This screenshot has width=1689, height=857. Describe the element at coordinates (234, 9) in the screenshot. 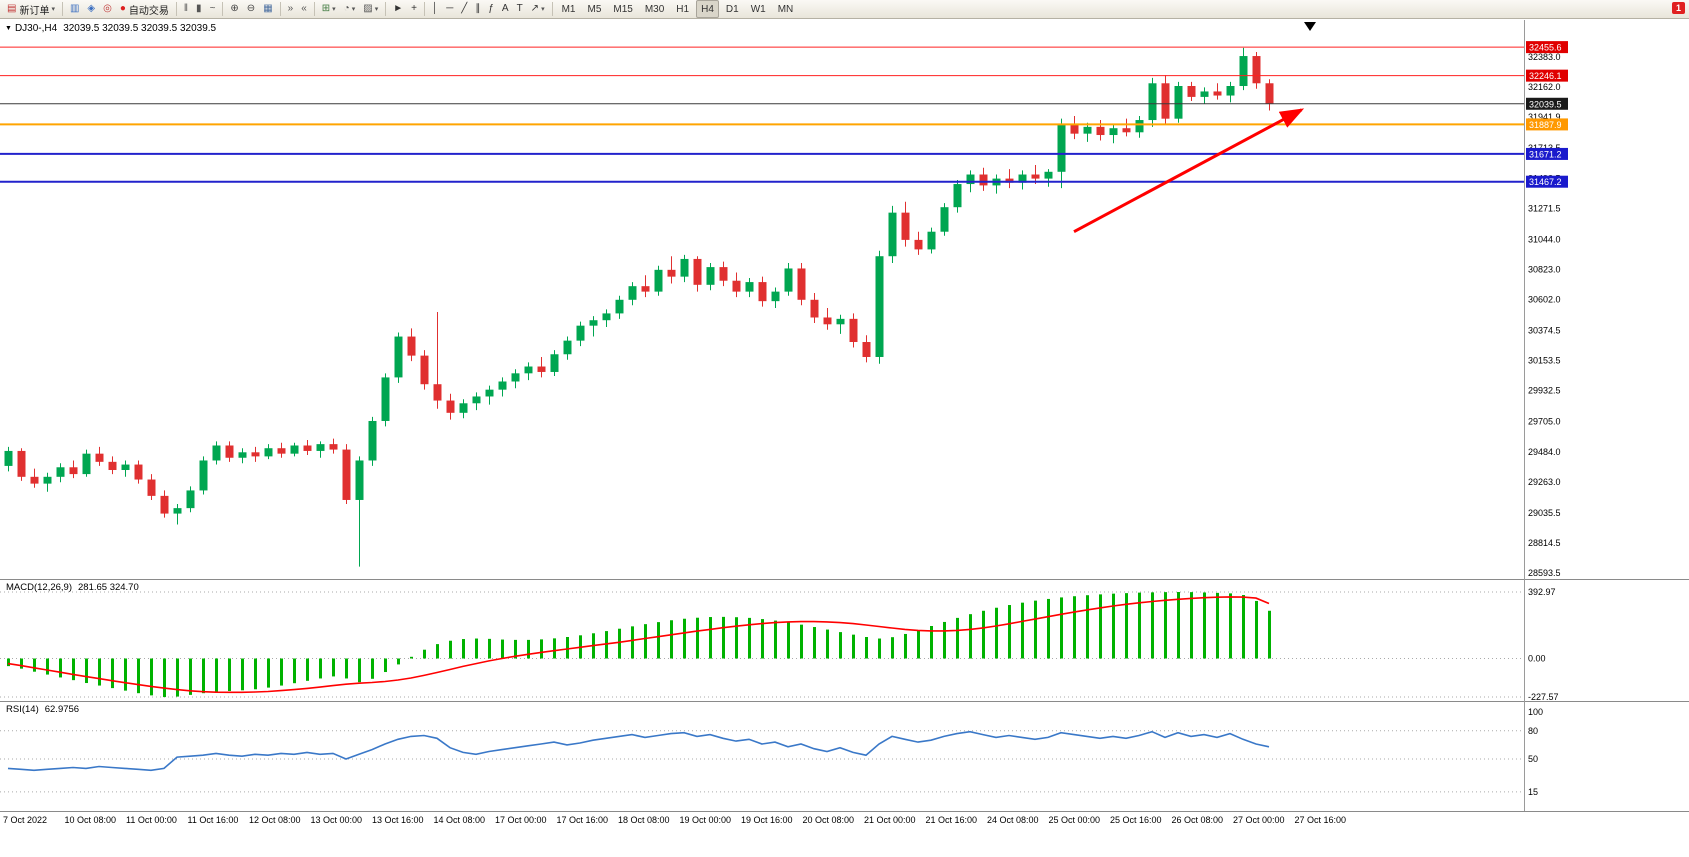

I see `zoom-in-button: ⊕` at that location.